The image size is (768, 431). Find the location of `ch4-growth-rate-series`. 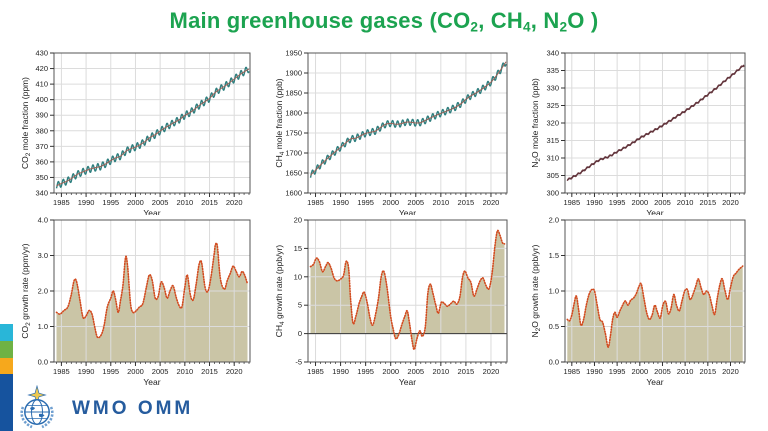

ch4-growth-rate-series is located at coordinates (407, 290).